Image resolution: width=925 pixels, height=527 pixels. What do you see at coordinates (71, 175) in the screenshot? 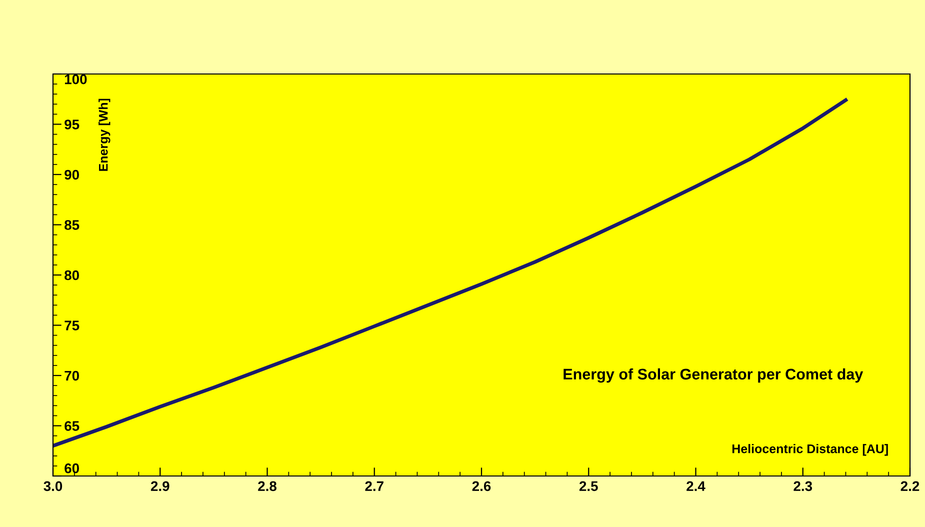
I see `y-tick-label: 90` at bounding box center [71, 175].